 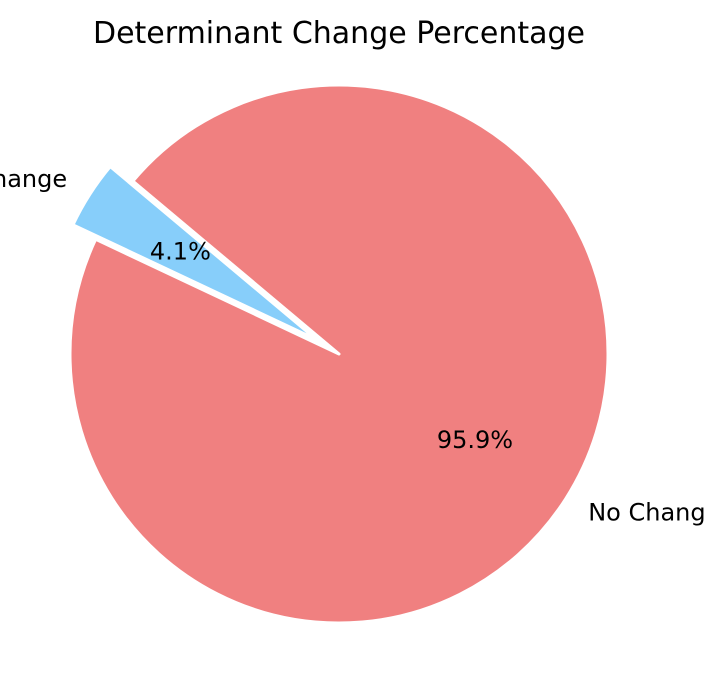 I want to click on pie-slice-change, so click(x=194, y=253).